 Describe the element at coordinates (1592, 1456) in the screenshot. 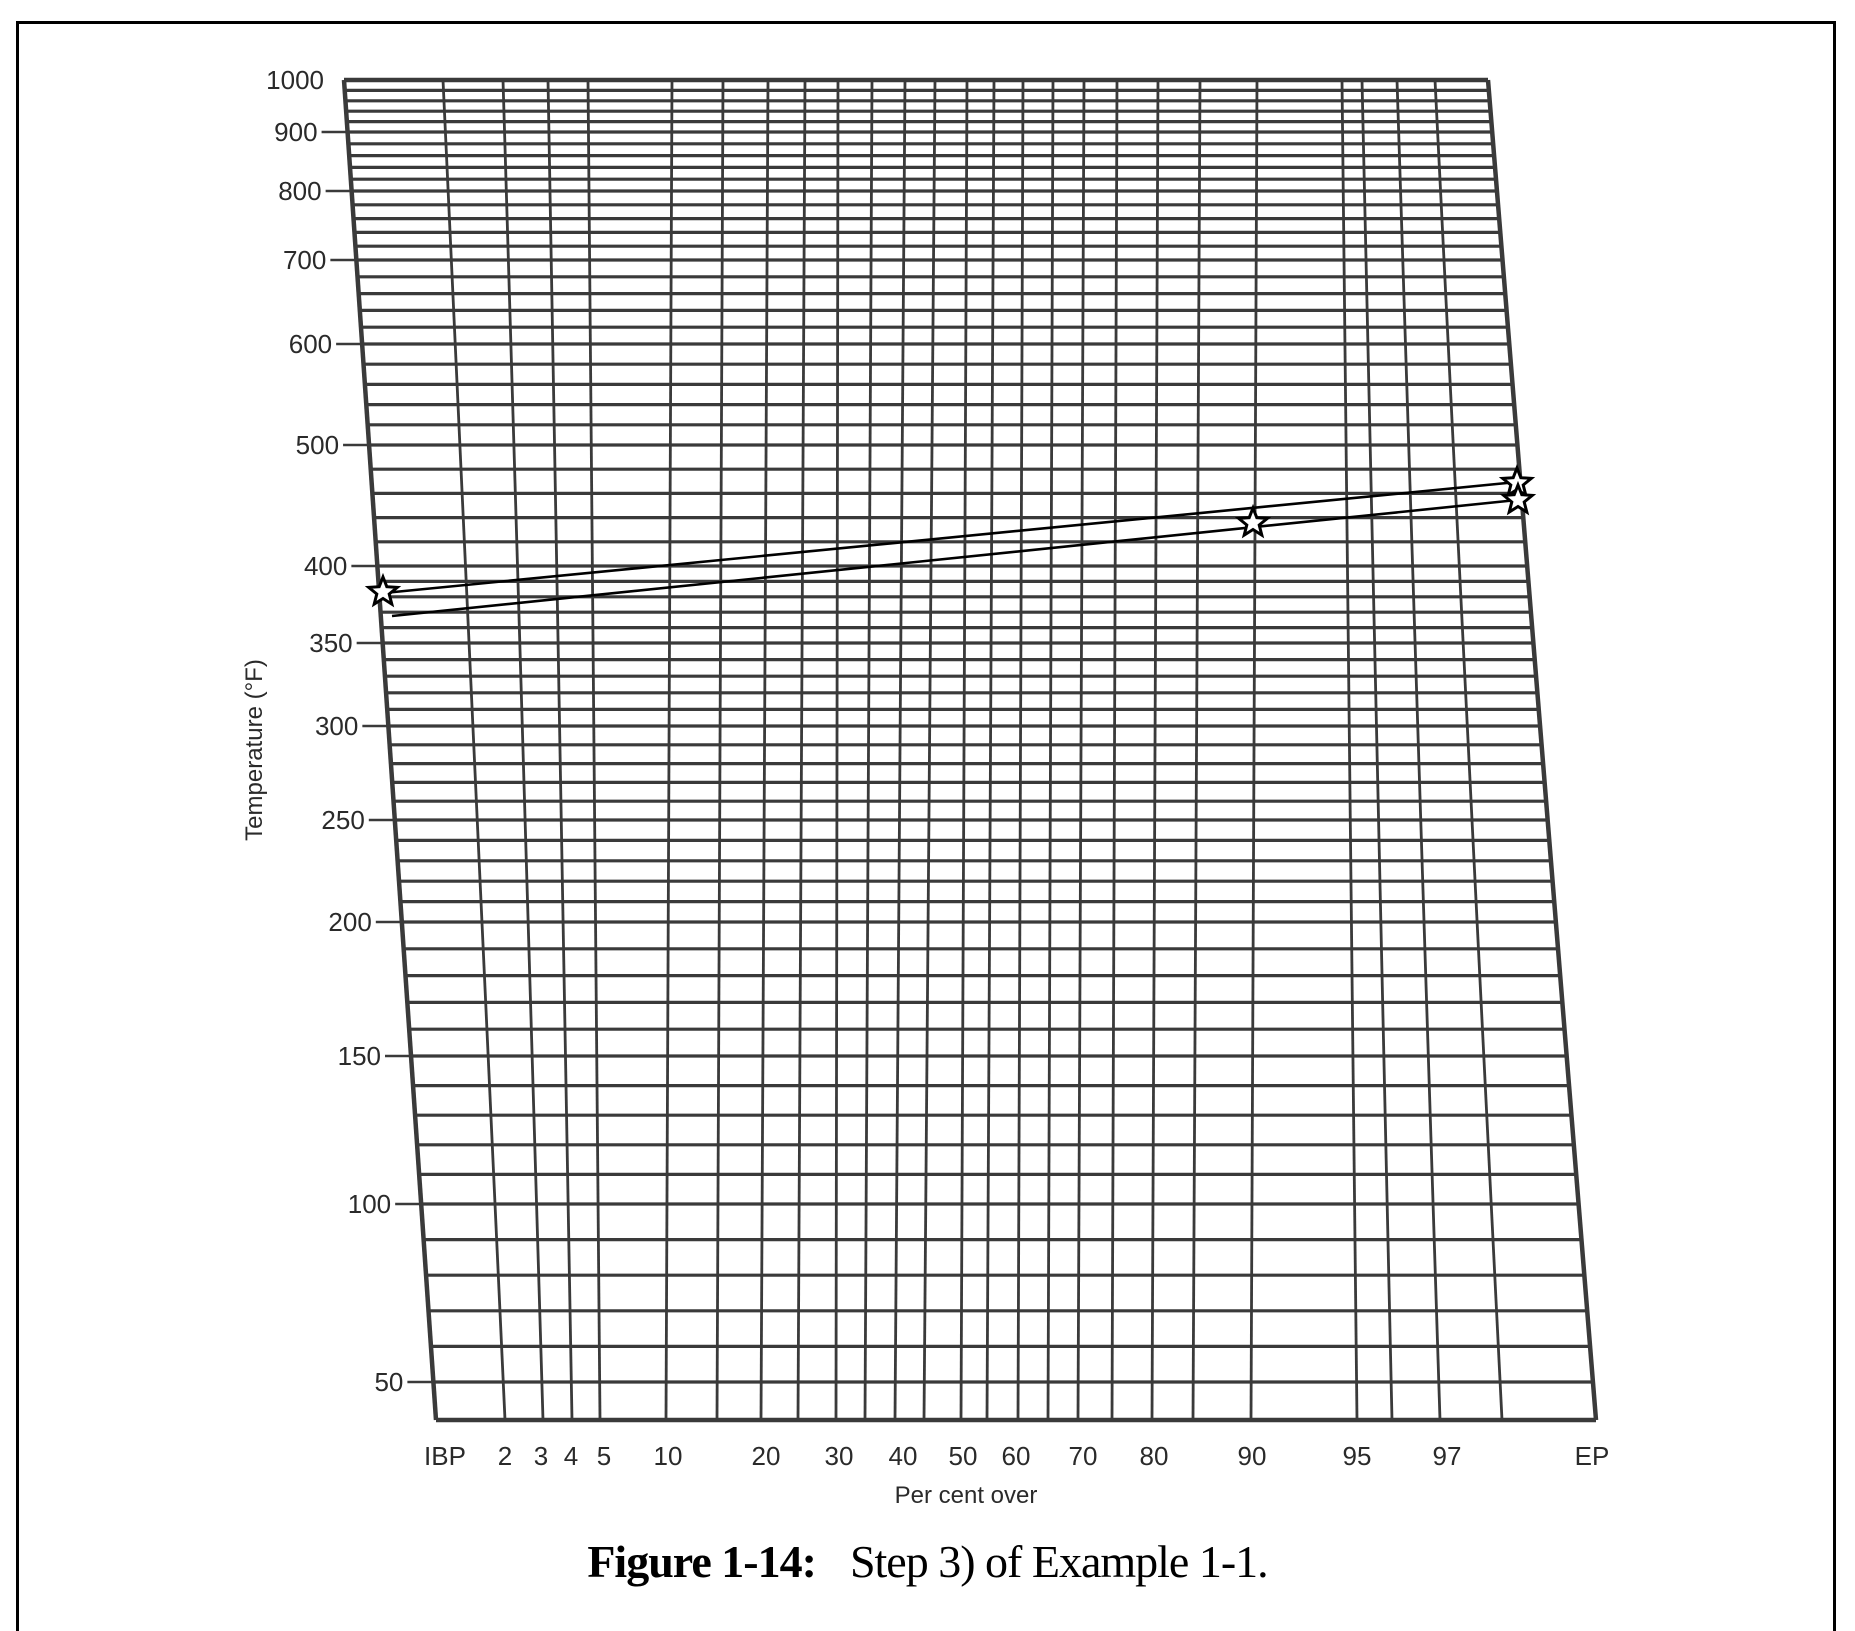

I see `x-tick-label: EP` at that location.